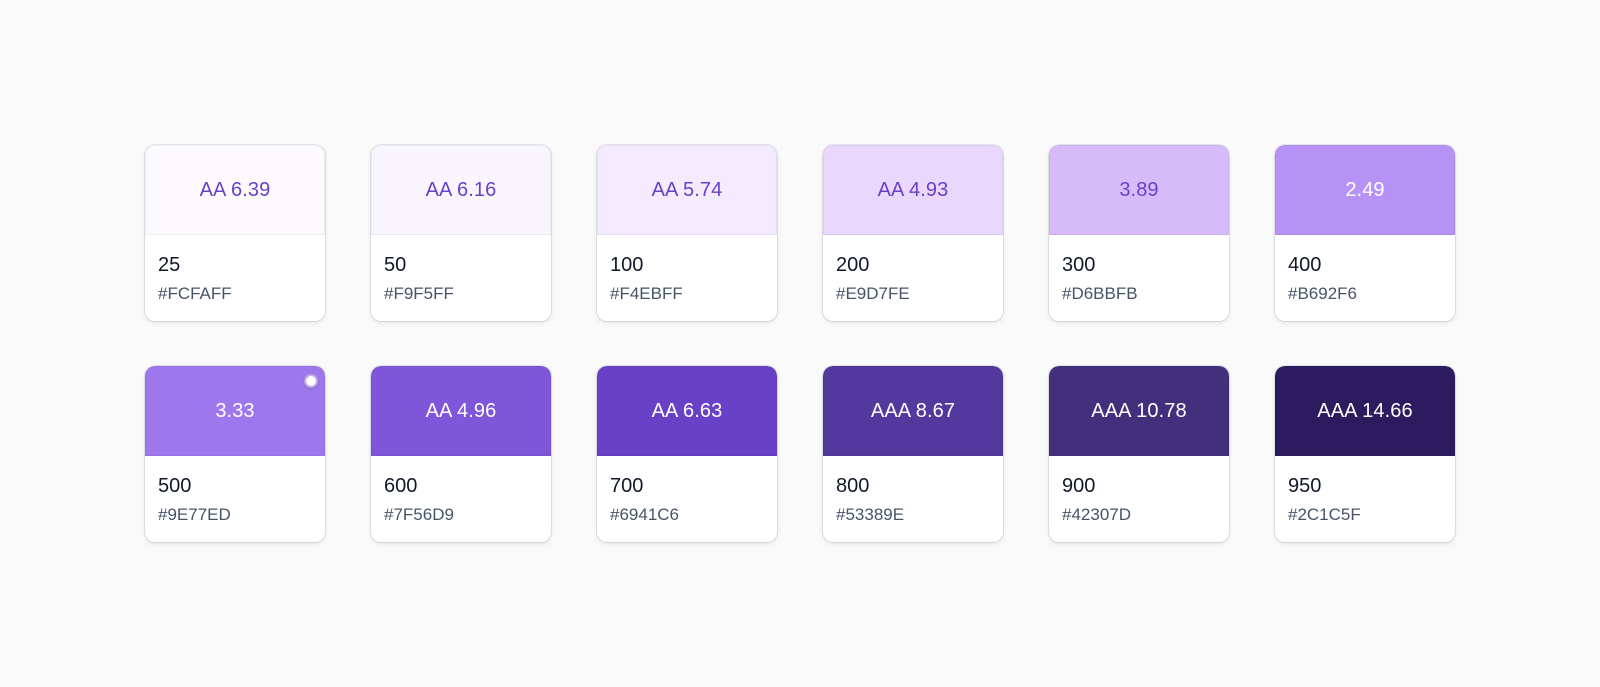 The image size is (1600, 687). I want to click on swatch-info: 25 #FCFAFF, so click(235, 270).